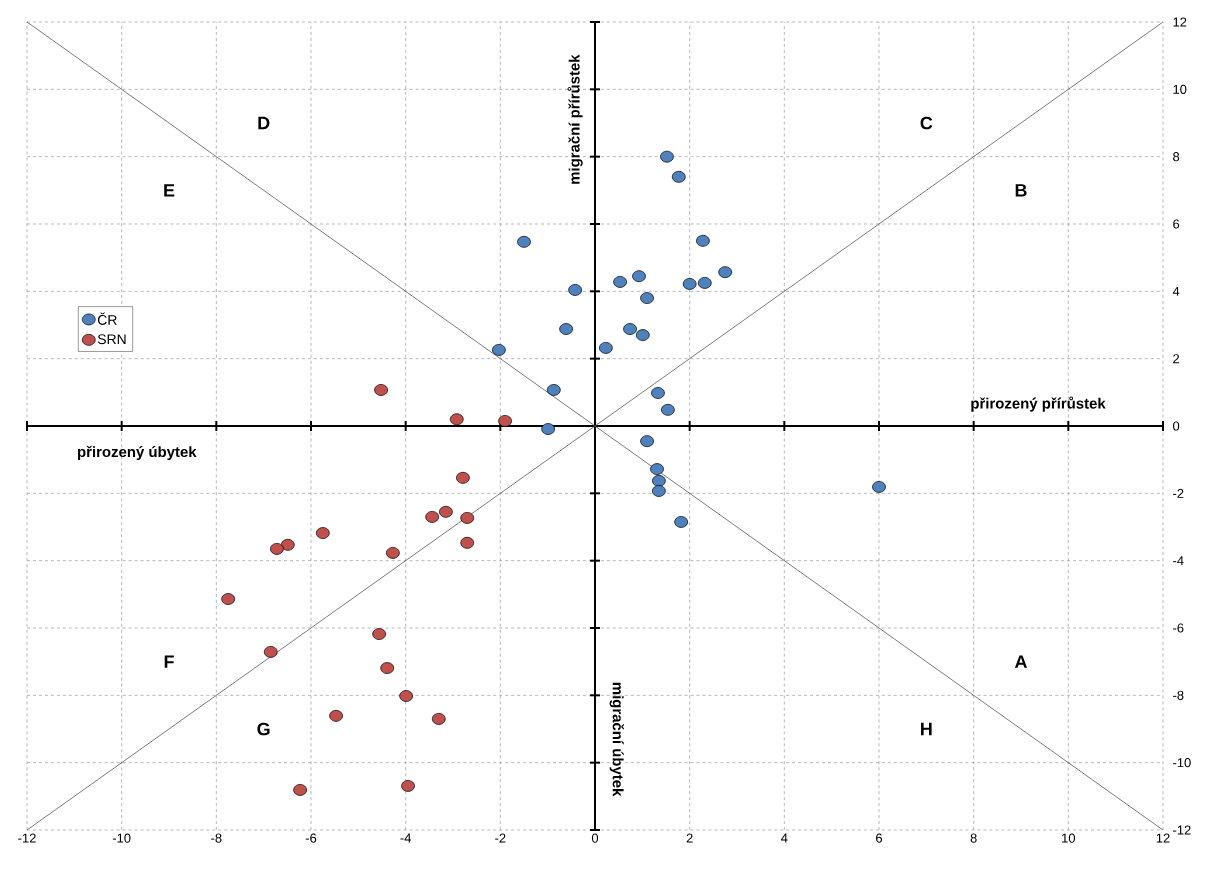 Image resolution: width=1218 pixels, height=872 pixels. What do you see at coordinates (263, 729) in the screenshot?
I see `annotation: G` at bounding box center [263, 729].